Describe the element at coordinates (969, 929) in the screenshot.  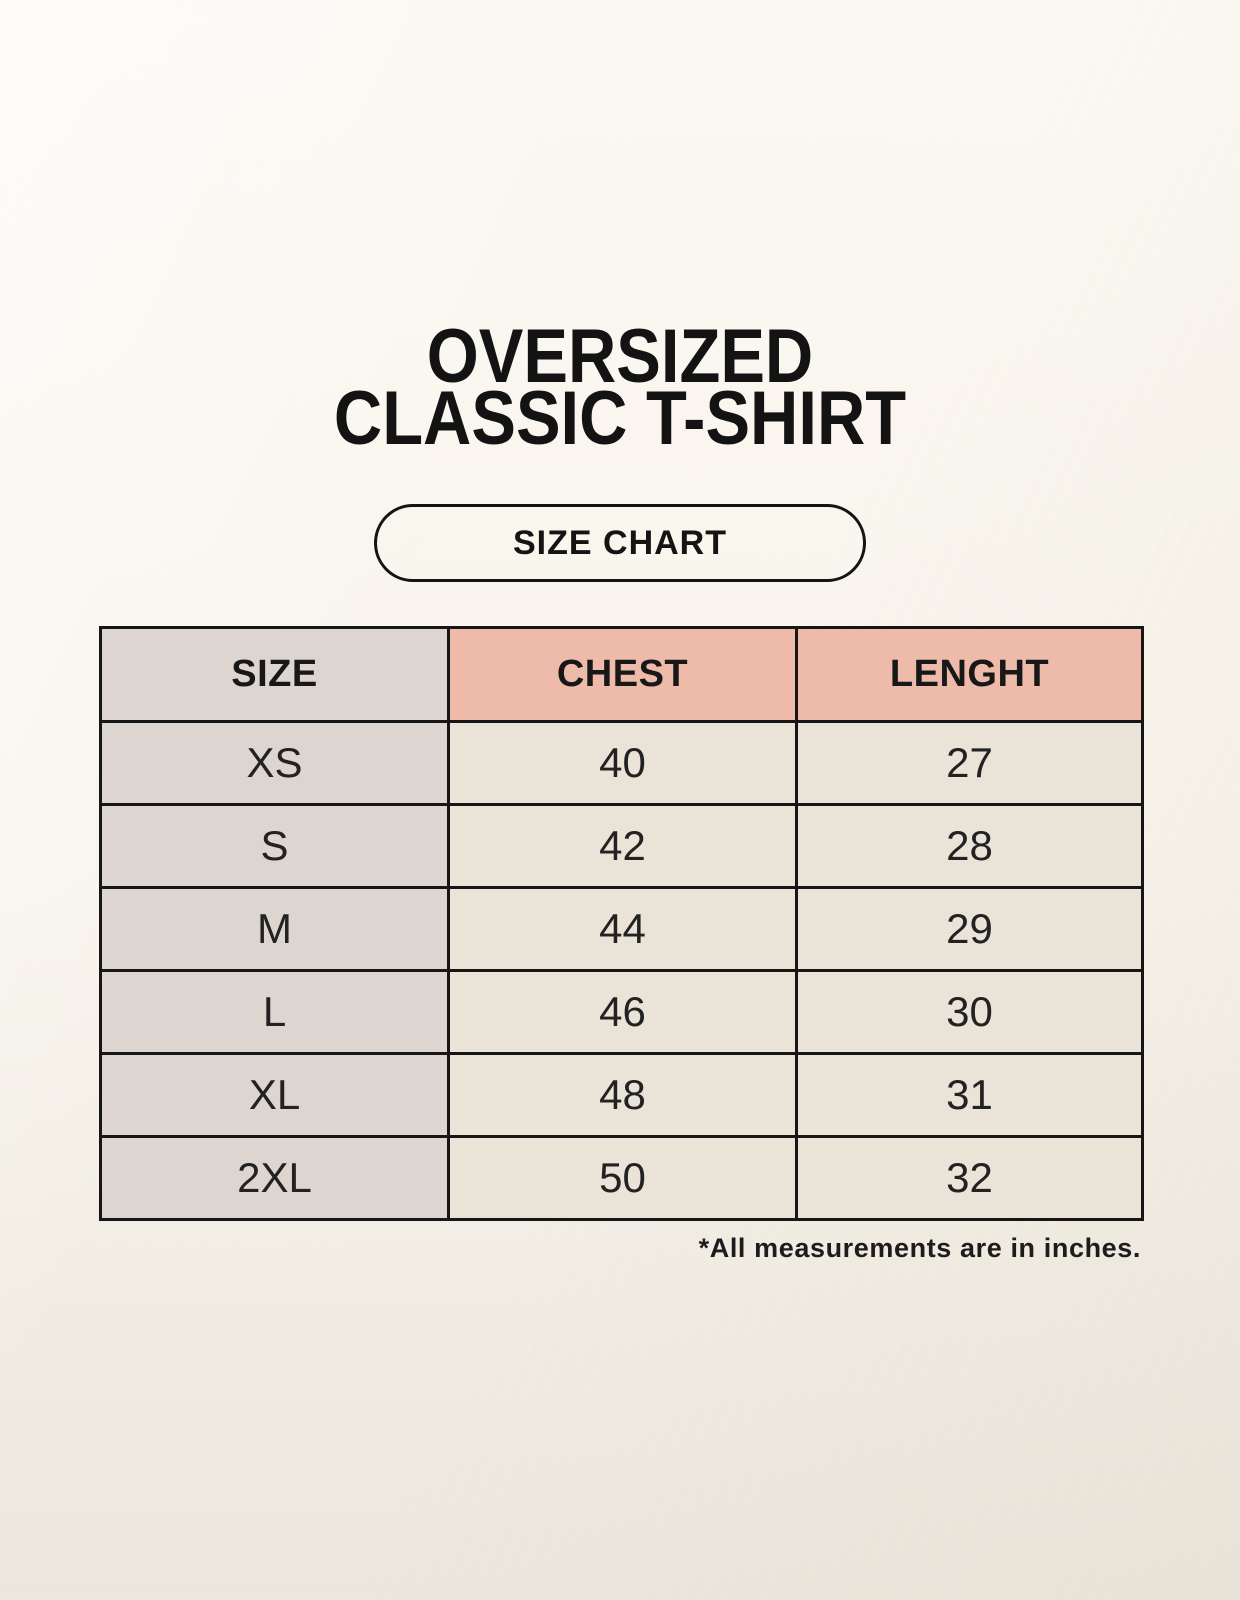
I see `length-value: 29` at that location.